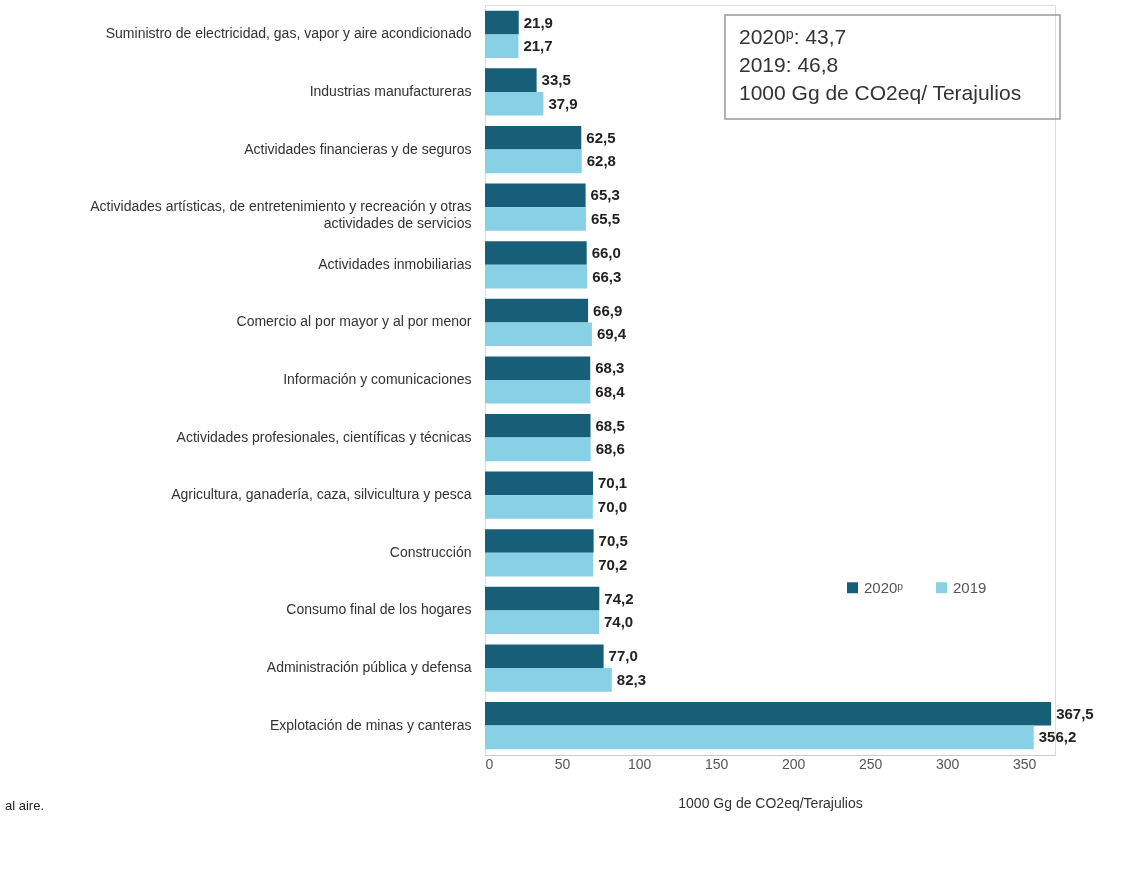 This screenshot has width=1128, height=876. What do you see at coordinates (489, 763) in the screenshot?
I see `x-tick-label: 0` at bounding box center [489, 763].